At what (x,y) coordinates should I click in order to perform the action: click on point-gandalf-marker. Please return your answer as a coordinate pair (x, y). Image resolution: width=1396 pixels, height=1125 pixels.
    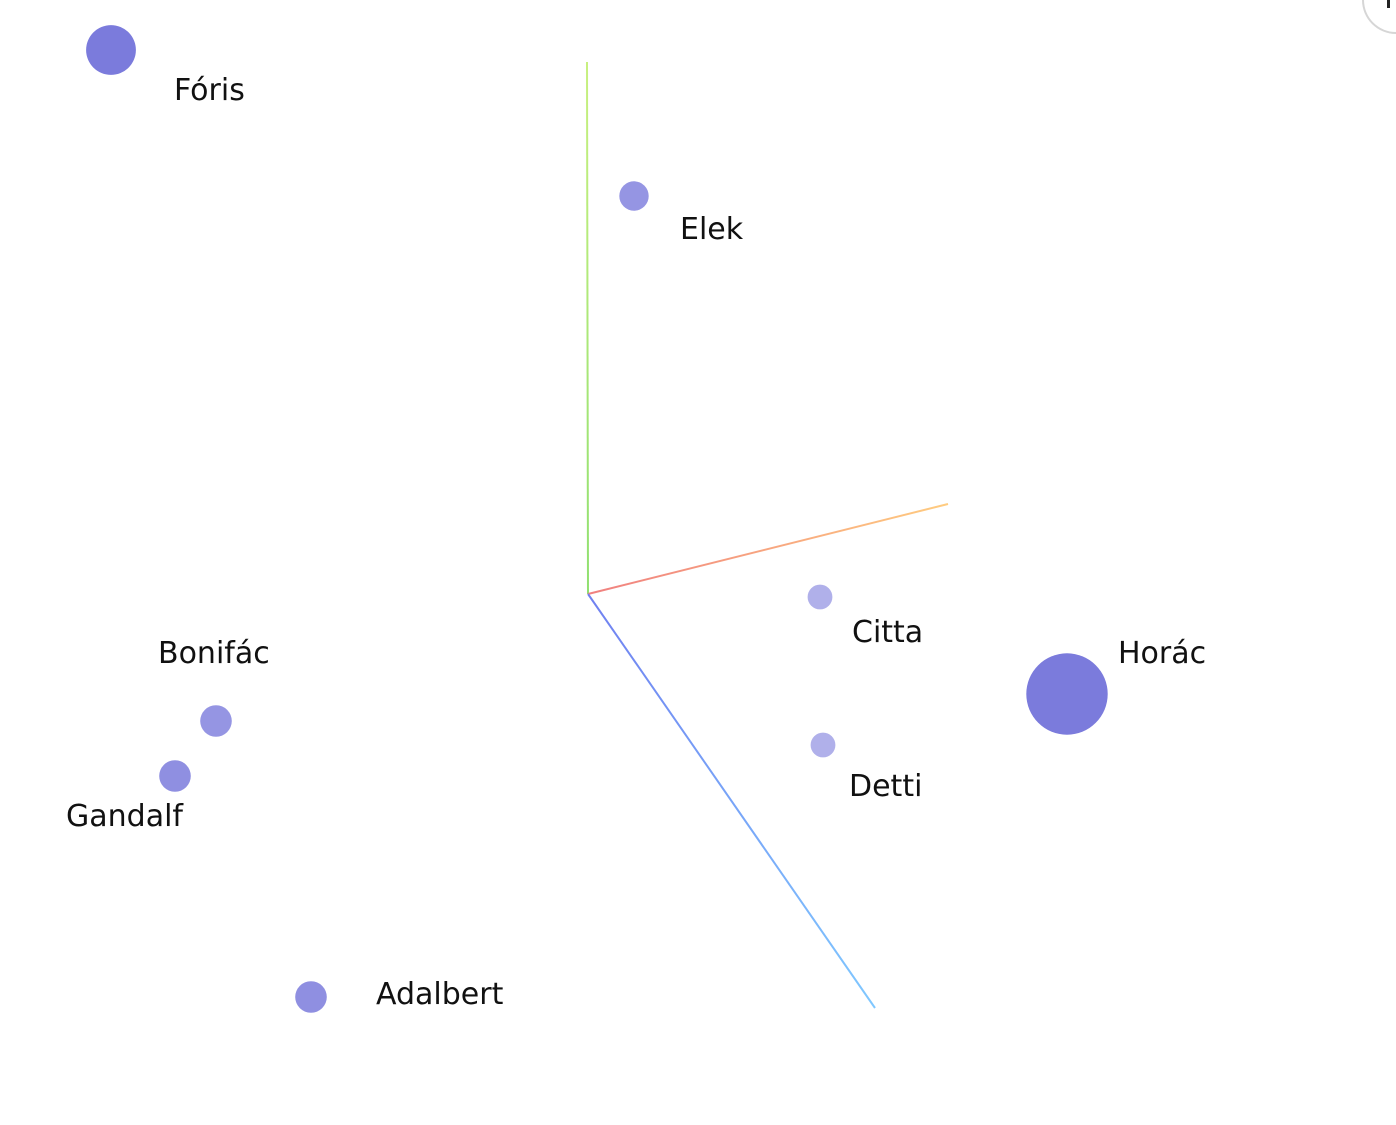
    Looking at the image, I should click on (175, 776).